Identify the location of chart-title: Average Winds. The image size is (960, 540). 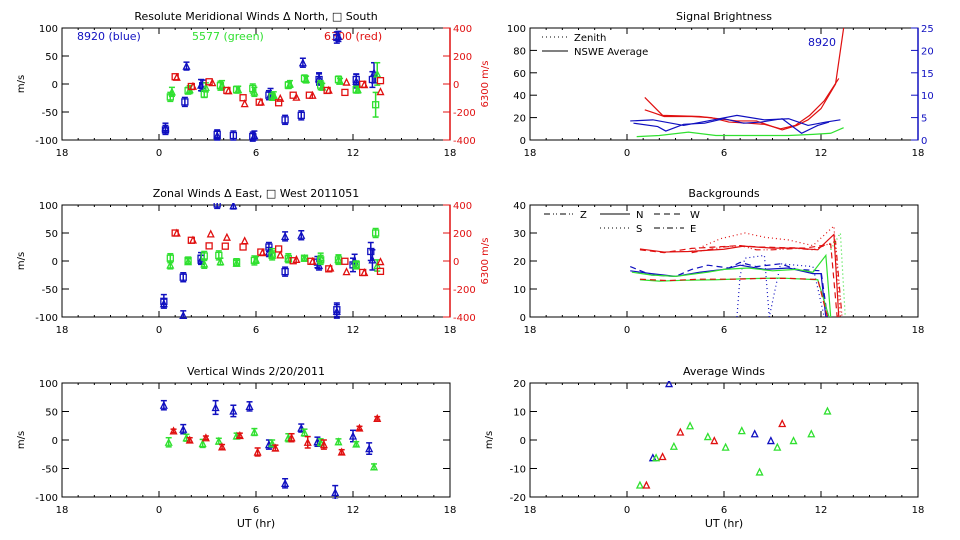
(724, 371).